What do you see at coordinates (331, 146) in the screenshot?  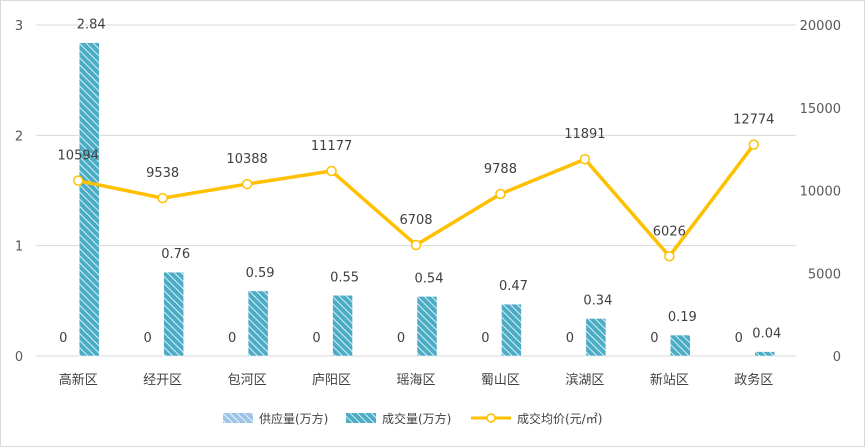 I see `price-value-label: 11177` at bounding box center [331, 146].